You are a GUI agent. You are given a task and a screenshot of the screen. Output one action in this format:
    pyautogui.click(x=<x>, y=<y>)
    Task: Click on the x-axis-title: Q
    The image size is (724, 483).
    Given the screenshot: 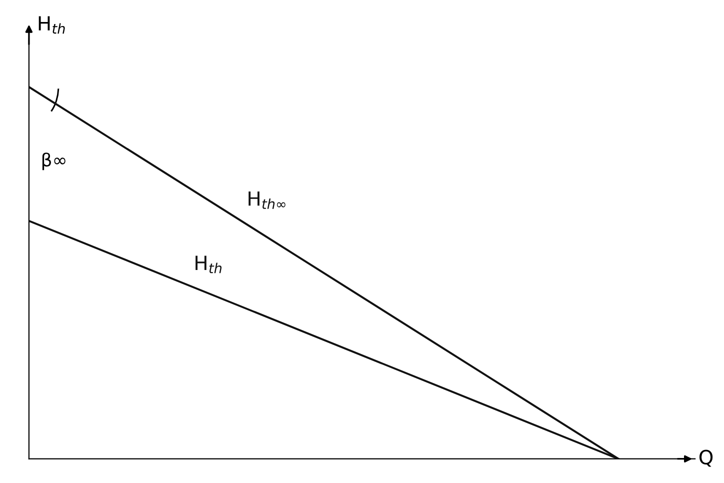 What is the action you would take?
    pyautogui.click(x=706, y=458)
    